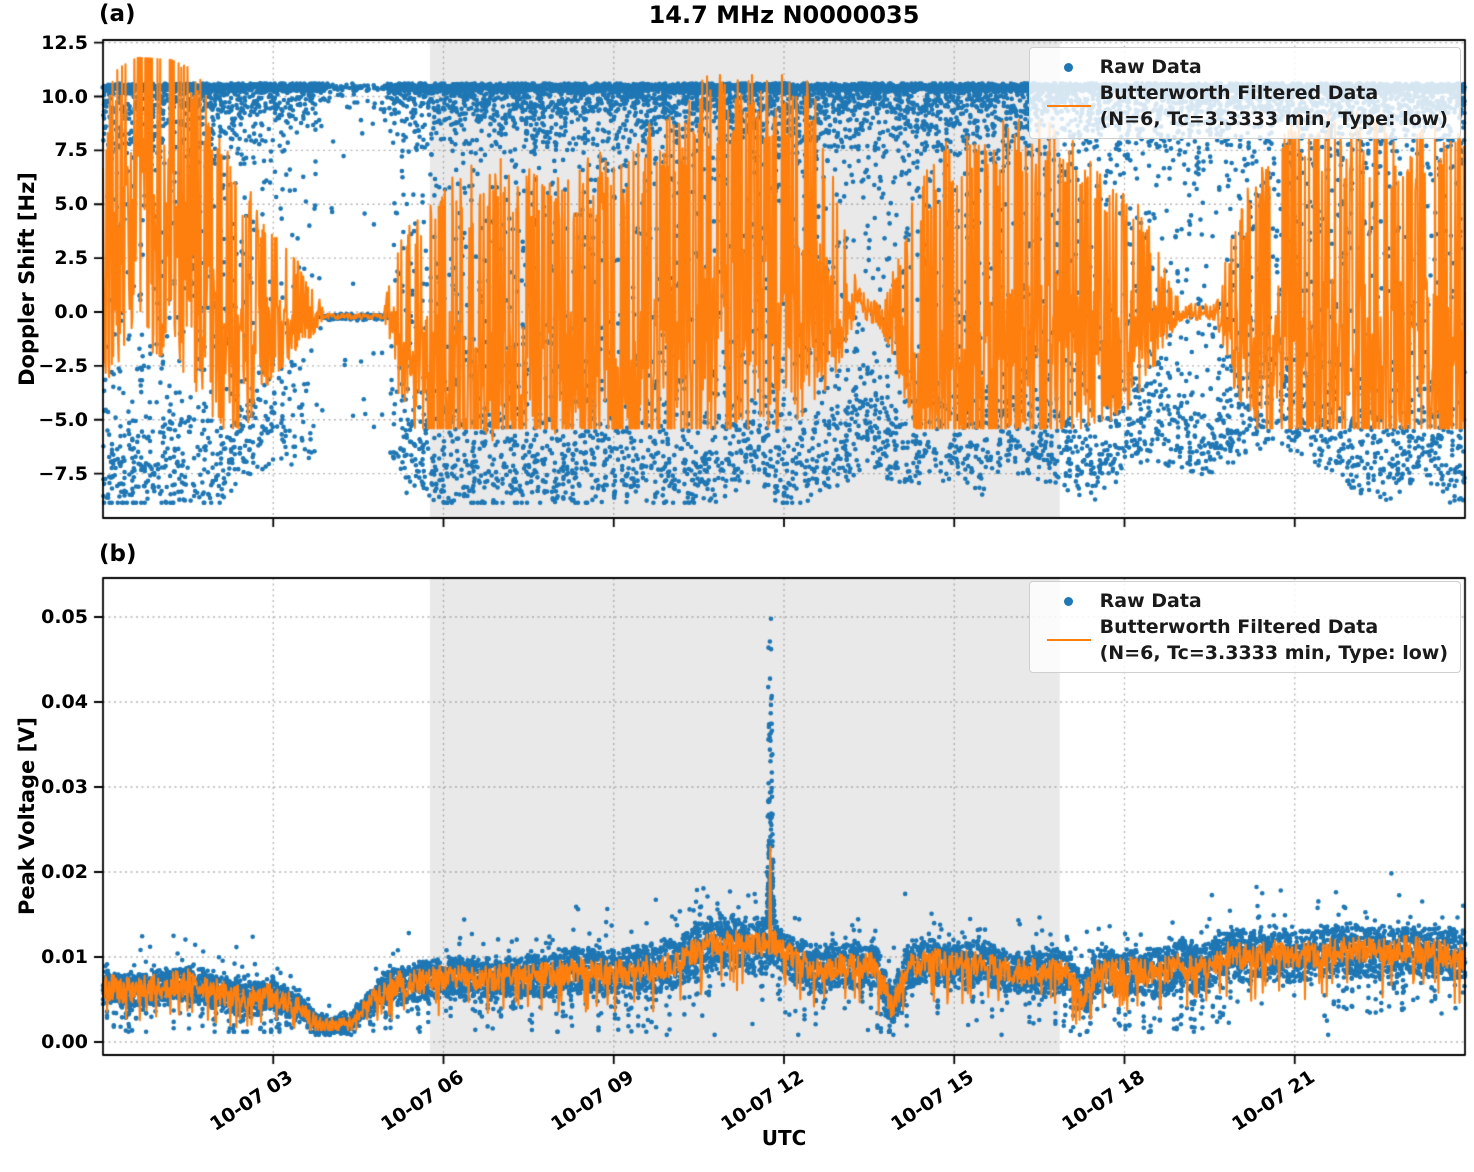 This screenshot has width=1474, height=1172. I want to click on doppler-ytick-−7.5: −7.5, so click(63, 473).